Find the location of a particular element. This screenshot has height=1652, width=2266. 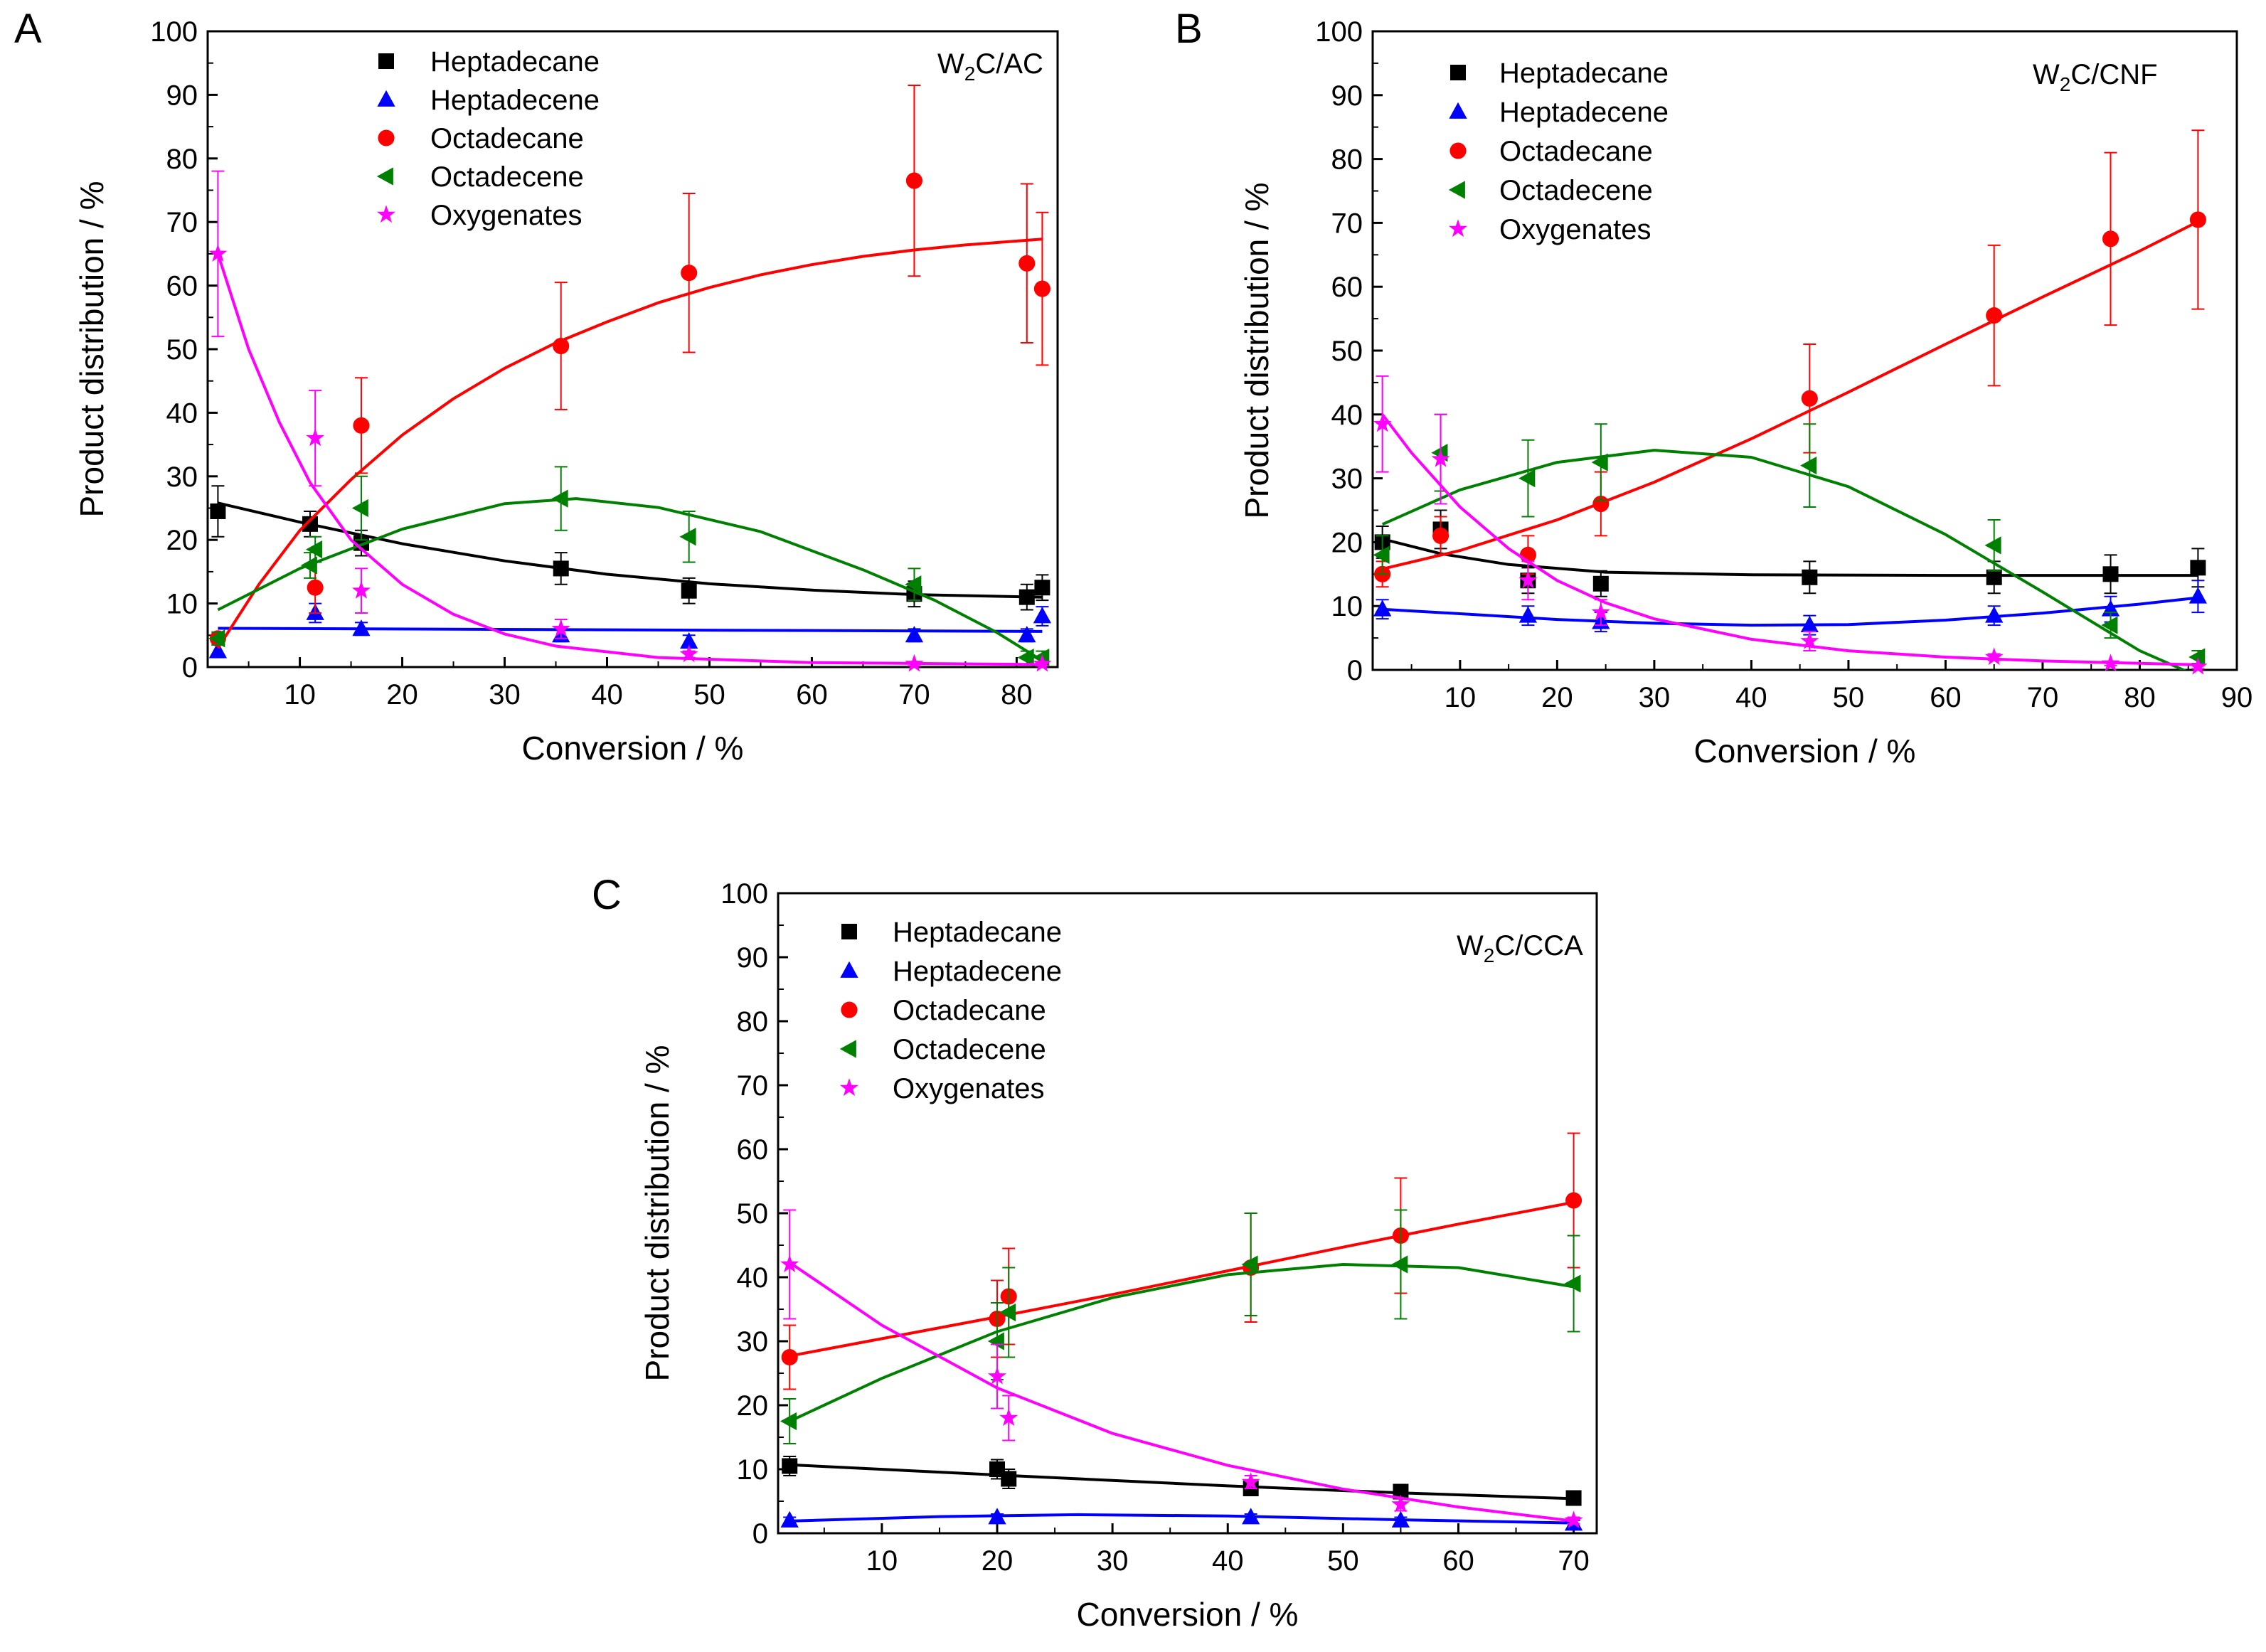

legend-marker-octadecene is located at coordinates (384, 176).